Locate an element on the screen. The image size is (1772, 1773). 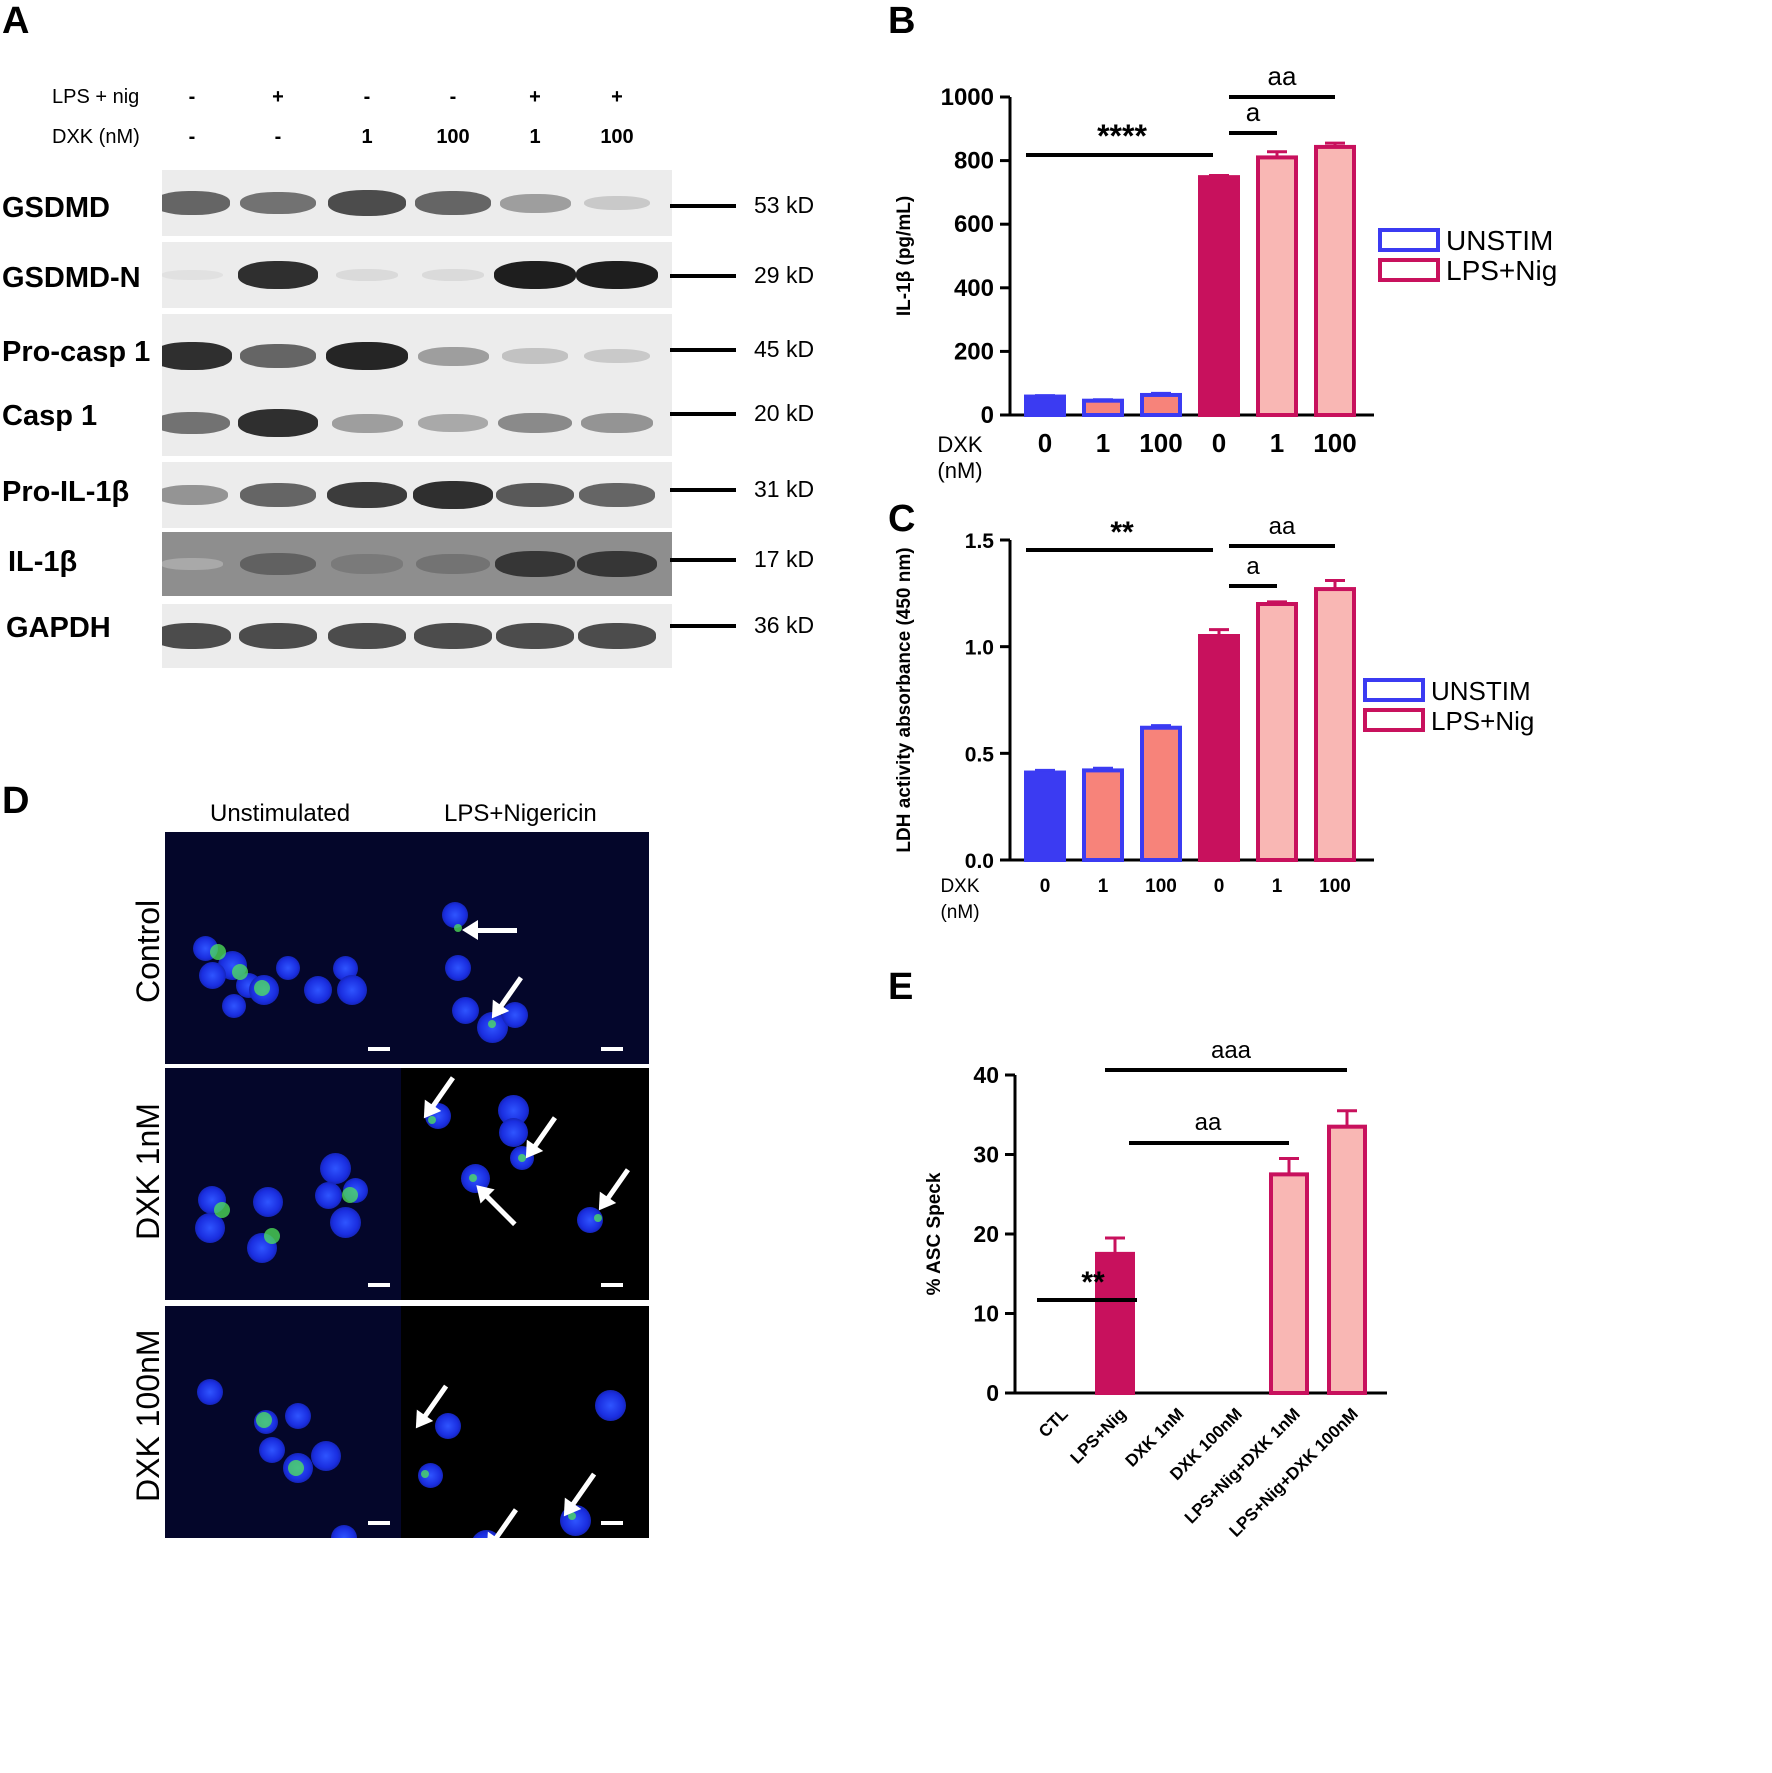
lps-value-lane5: + is located at coordinates (535, 97).